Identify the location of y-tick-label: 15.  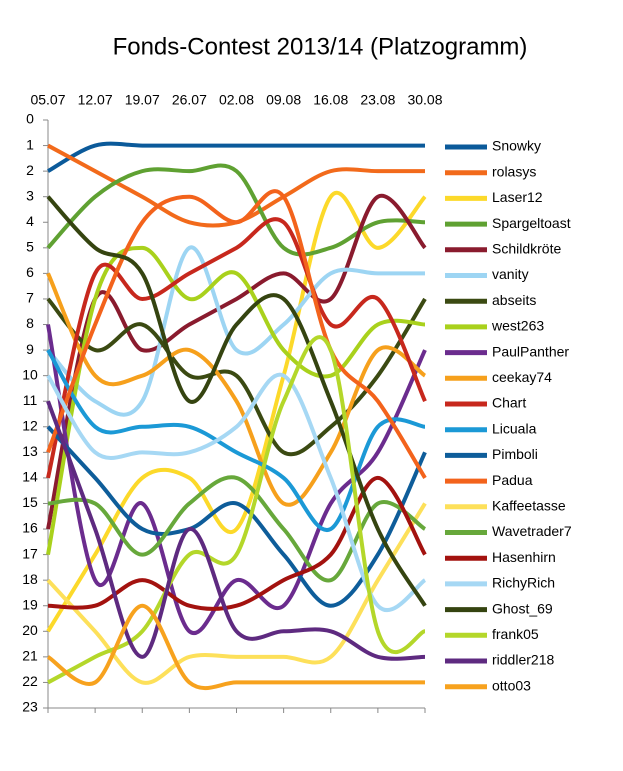
(30, 502).